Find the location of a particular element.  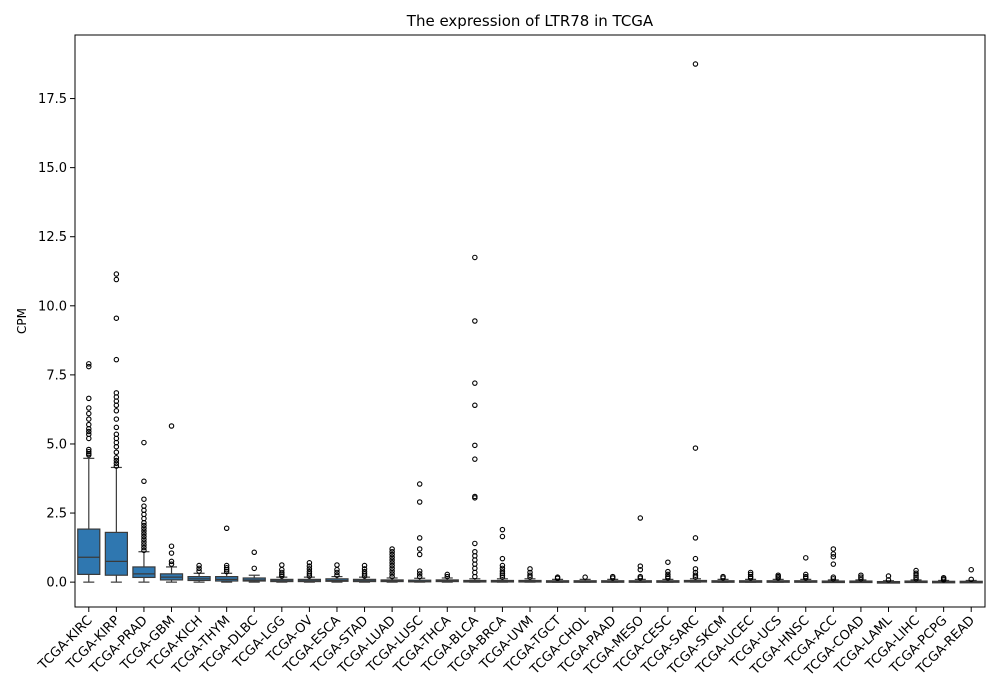

box-tcga-laml is located at coordinates (888, 578).